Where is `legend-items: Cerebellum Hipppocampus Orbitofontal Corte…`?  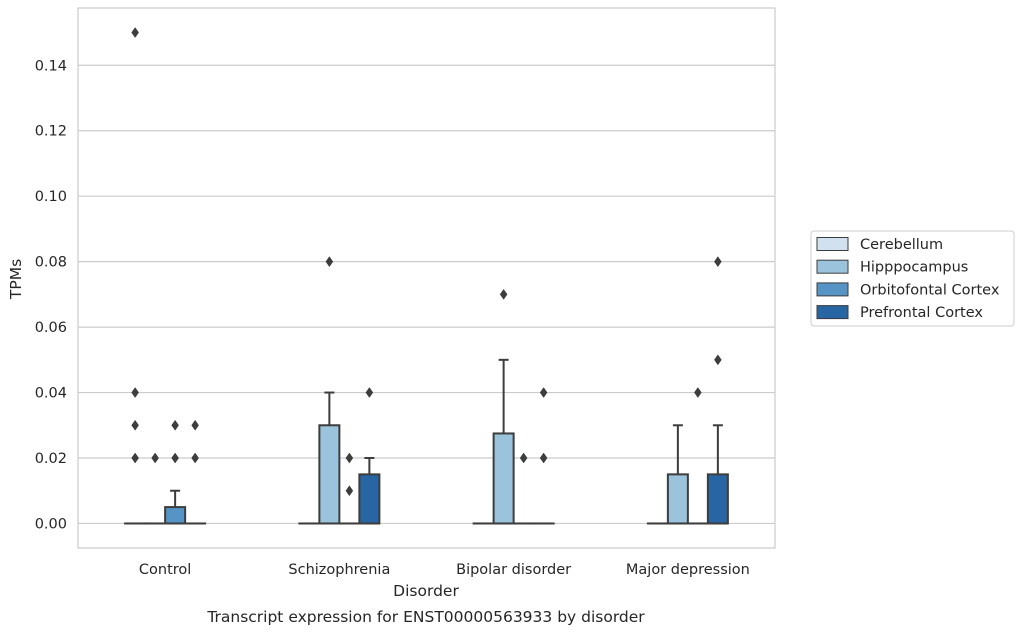
legend-items: Cerebellum Hipppocampus Orbitofontal Corte… is located at coordinates (908, 279).